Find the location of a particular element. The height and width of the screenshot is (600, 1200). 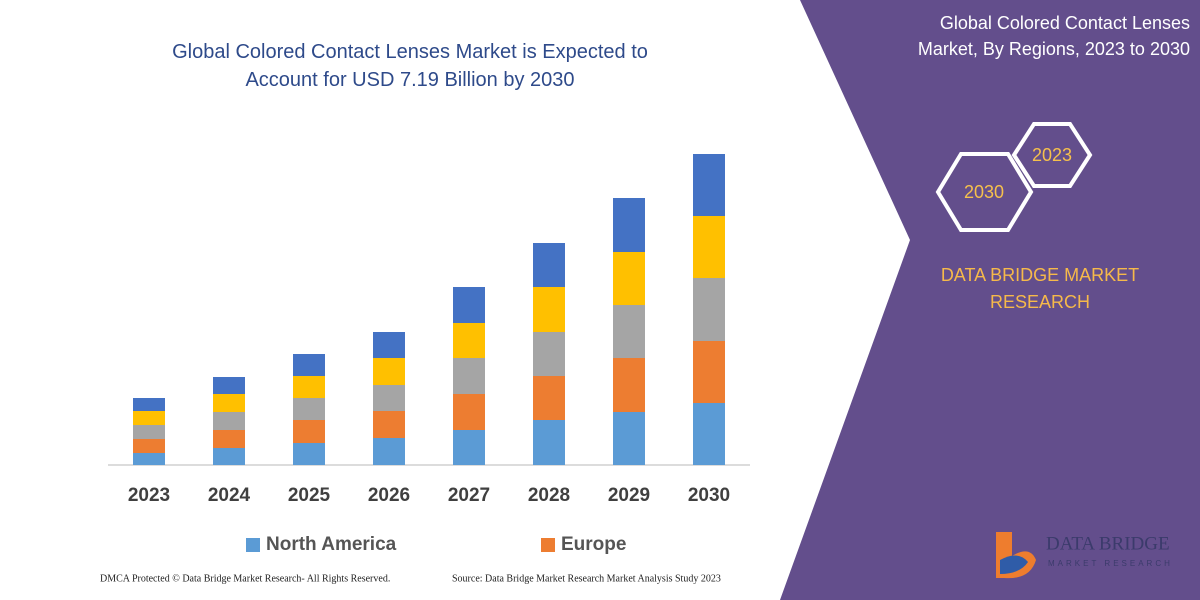

logo-mark is located at coordinates (1014, 564).